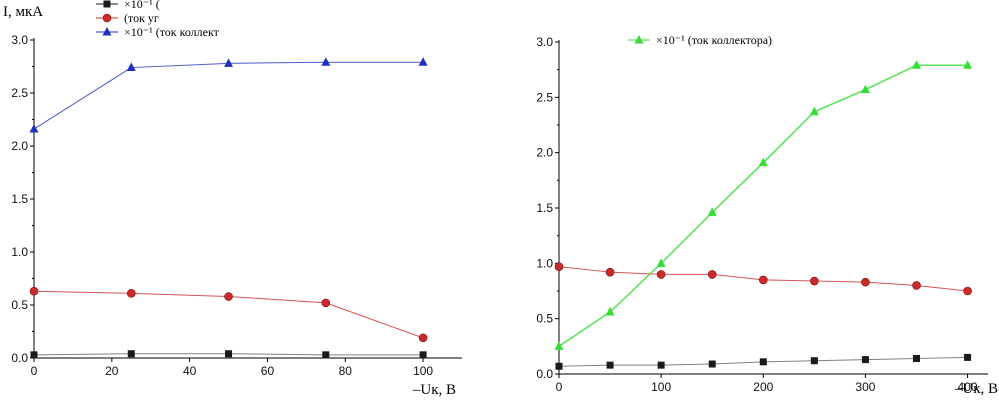  What do you see at coordinates (19, 199) in the screenshot?
I see `left-y-tick-label: 1.5` at bounding box center [19, 199].